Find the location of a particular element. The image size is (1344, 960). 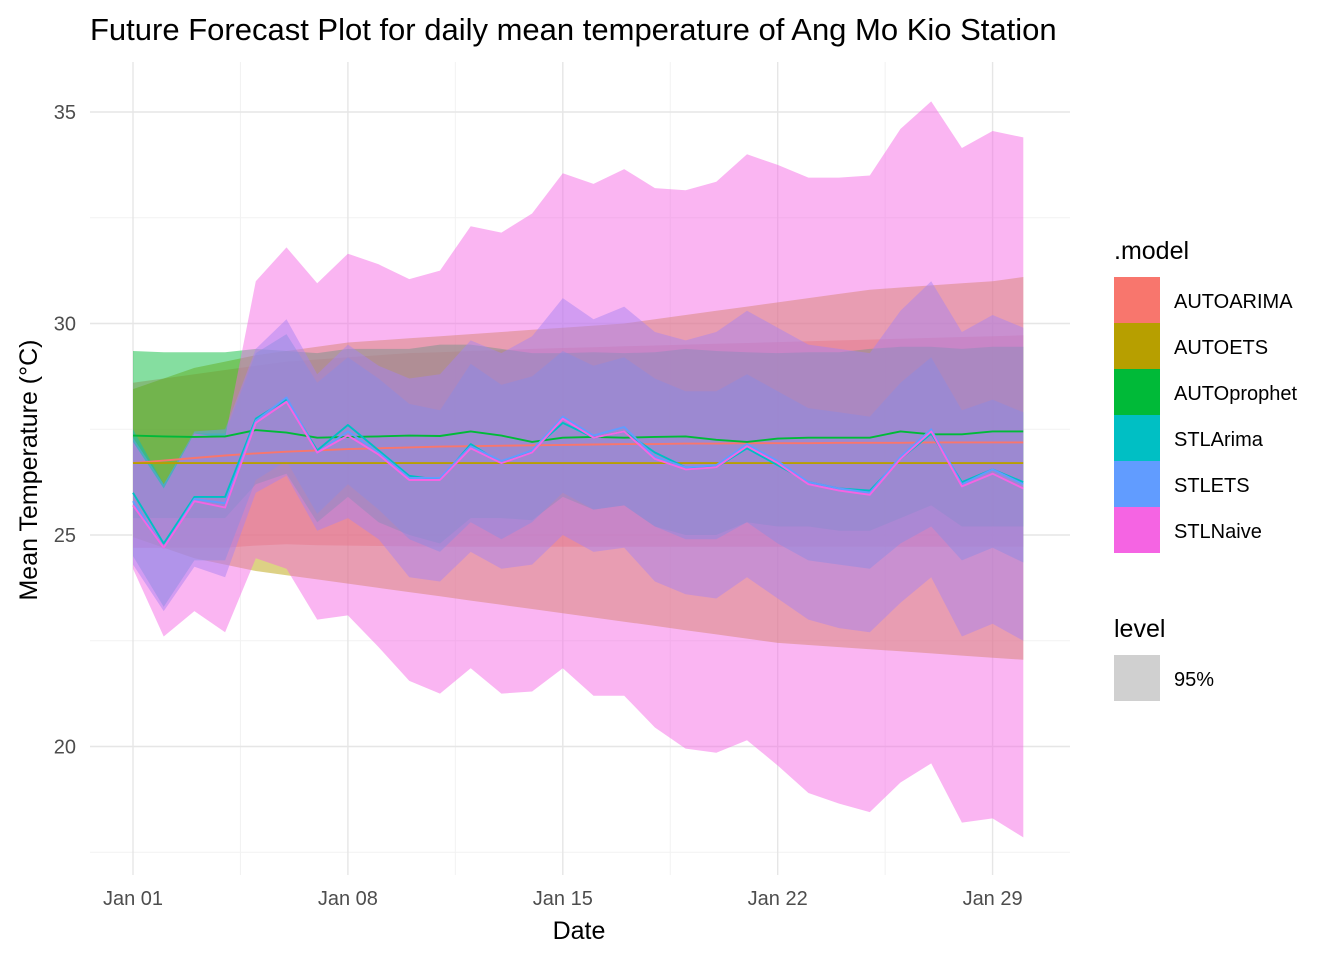

x-tick-label: Jan 22 is located at coordinates (778, 899).